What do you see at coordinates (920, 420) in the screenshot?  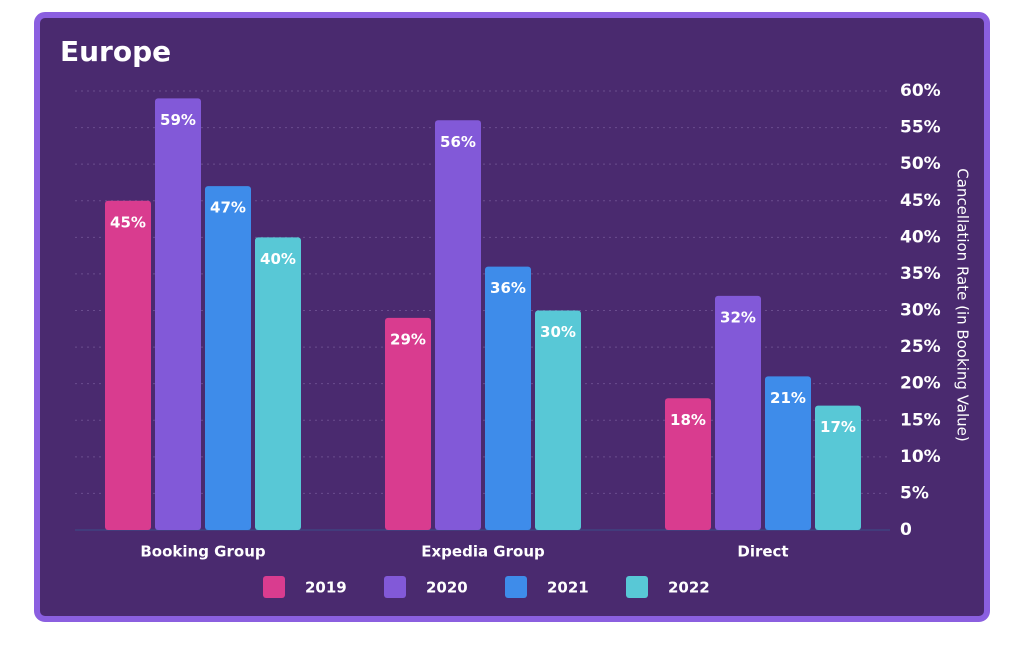 I see `y-tick-label: 15%` at bounding box center [920, 420].